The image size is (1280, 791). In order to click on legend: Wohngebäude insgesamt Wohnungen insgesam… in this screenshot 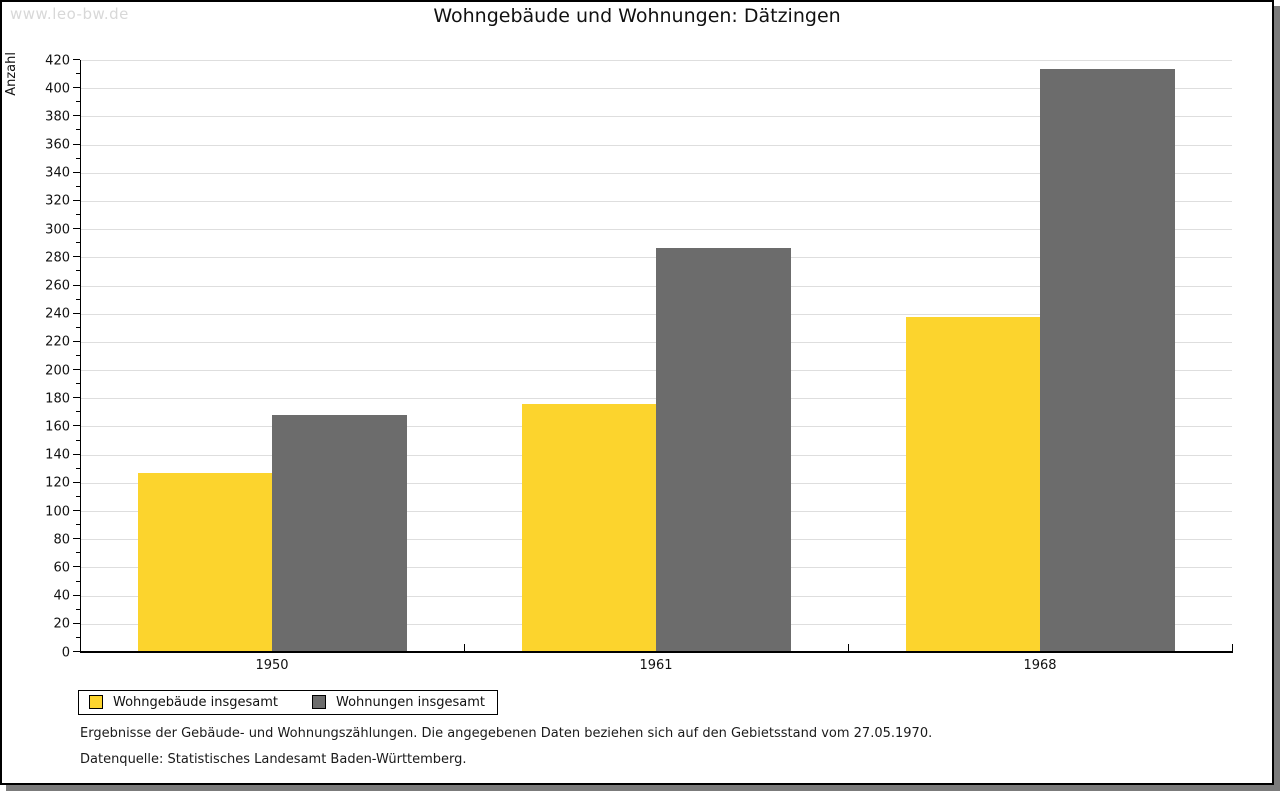, I will do `click(288, 702)`.